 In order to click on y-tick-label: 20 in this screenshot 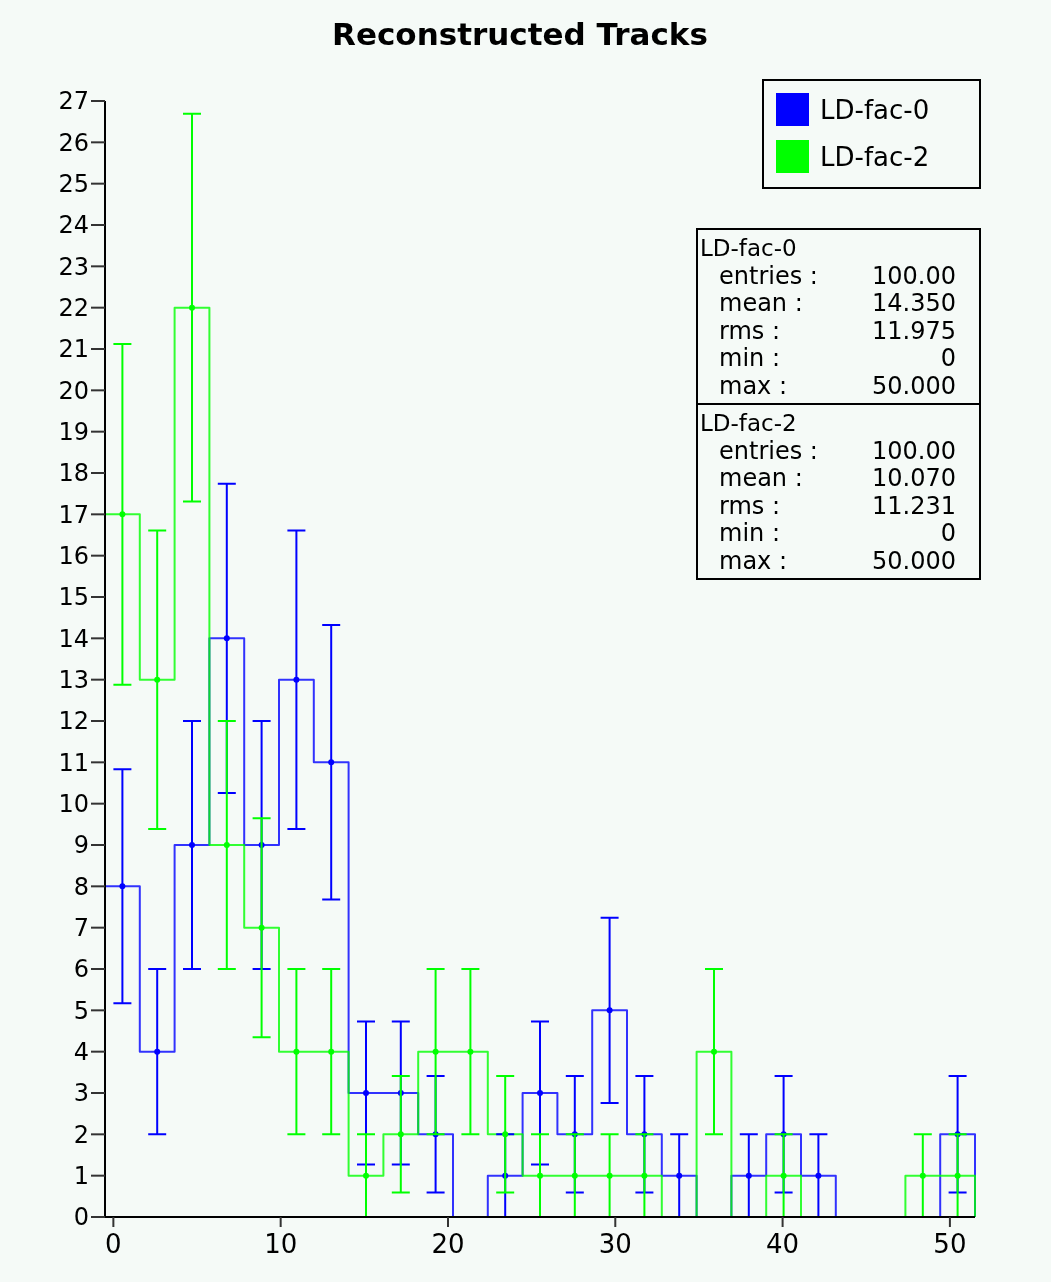, I will do `click(73, 390)`.